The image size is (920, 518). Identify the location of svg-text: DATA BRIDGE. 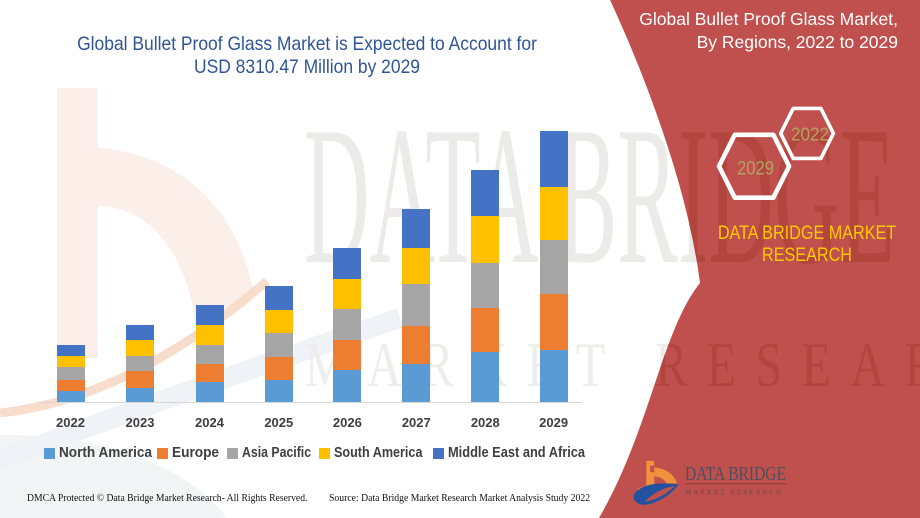
(735, 474).